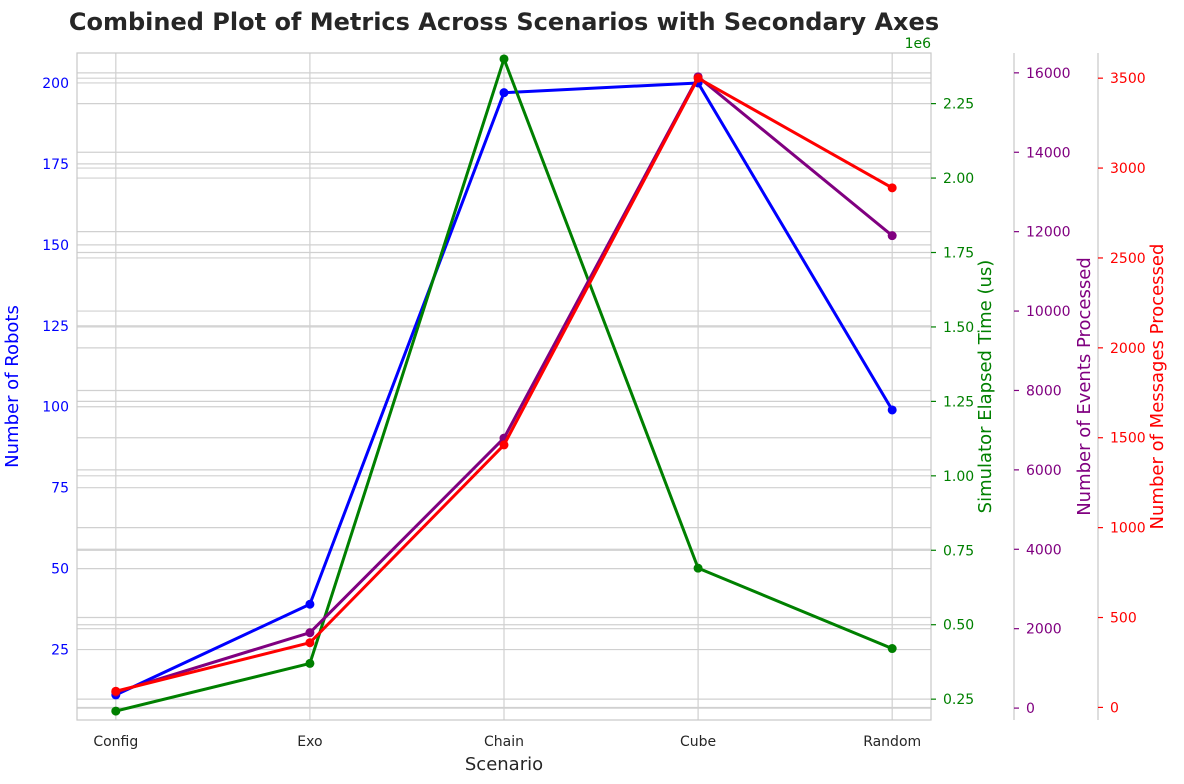 The image size is (1184, 784). I want to click on messages-tick-label: 3500, so click(1128, 79).